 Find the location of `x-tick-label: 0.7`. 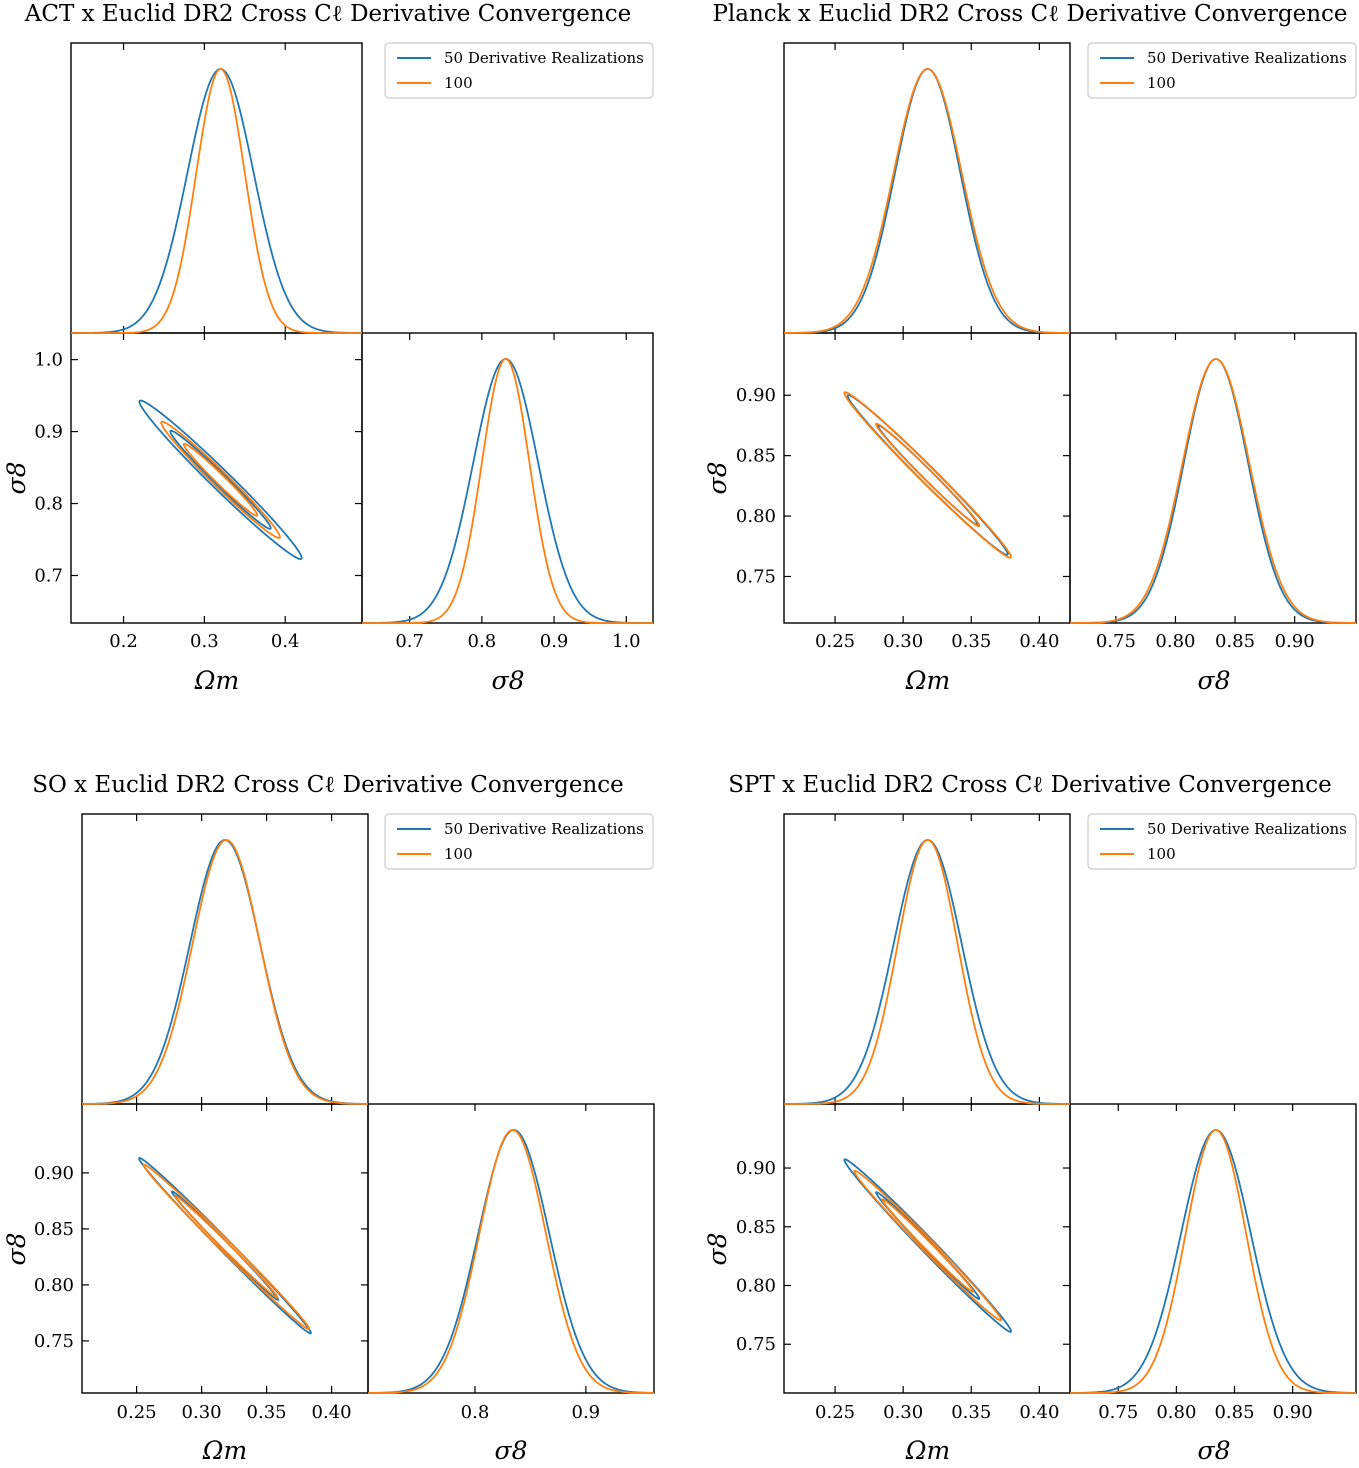

x-tick-label: 0.7 is located at coordinates (409, 641).